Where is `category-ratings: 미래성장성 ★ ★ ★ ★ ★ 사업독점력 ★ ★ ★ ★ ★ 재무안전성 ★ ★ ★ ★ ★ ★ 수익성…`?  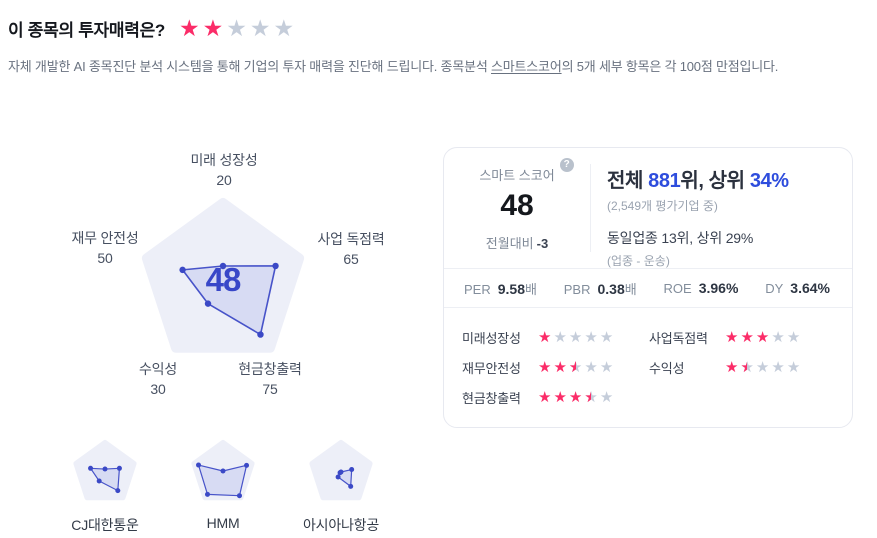
category-ratings: 미래성장성 ★ ★ ★ ★ ★ 사업독점력 ★ ★ ★ ★ ★ 재무안전성 ★ ★ ★ ★ ★ ★ 수익성… is located at coordinates (648, 367).